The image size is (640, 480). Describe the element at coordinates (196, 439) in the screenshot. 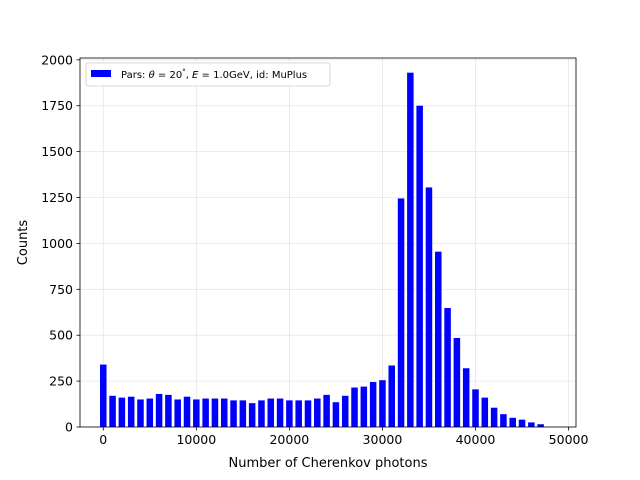

I see `x-tick-label: 10000` at that location.